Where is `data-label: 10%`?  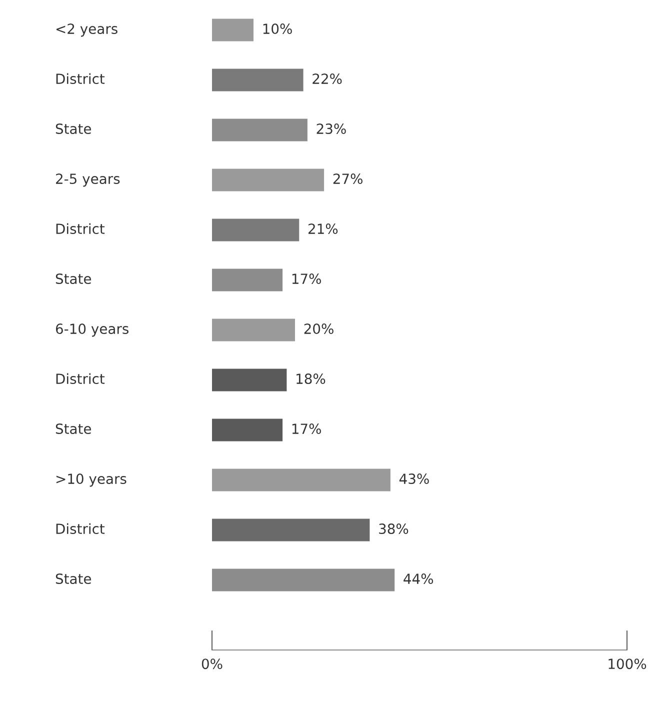
data-label: 10% is located at coordinates (277, 29).